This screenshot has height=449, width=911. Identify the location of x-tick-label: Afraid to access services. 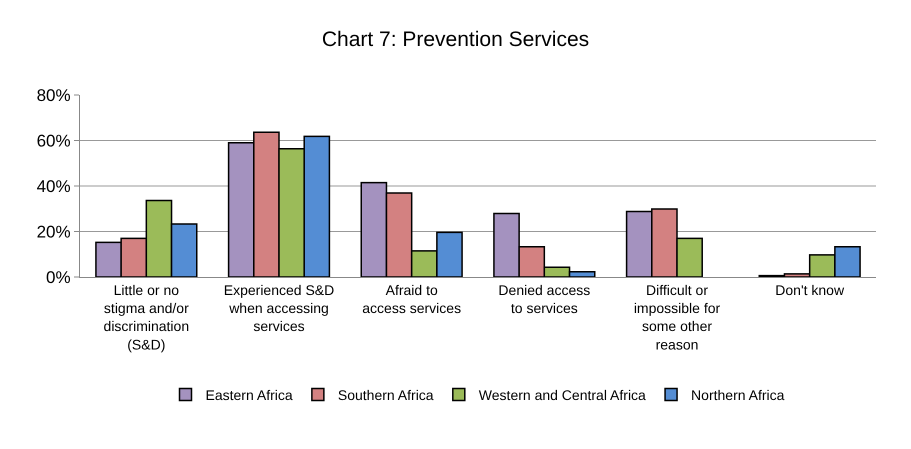
(412, 299).